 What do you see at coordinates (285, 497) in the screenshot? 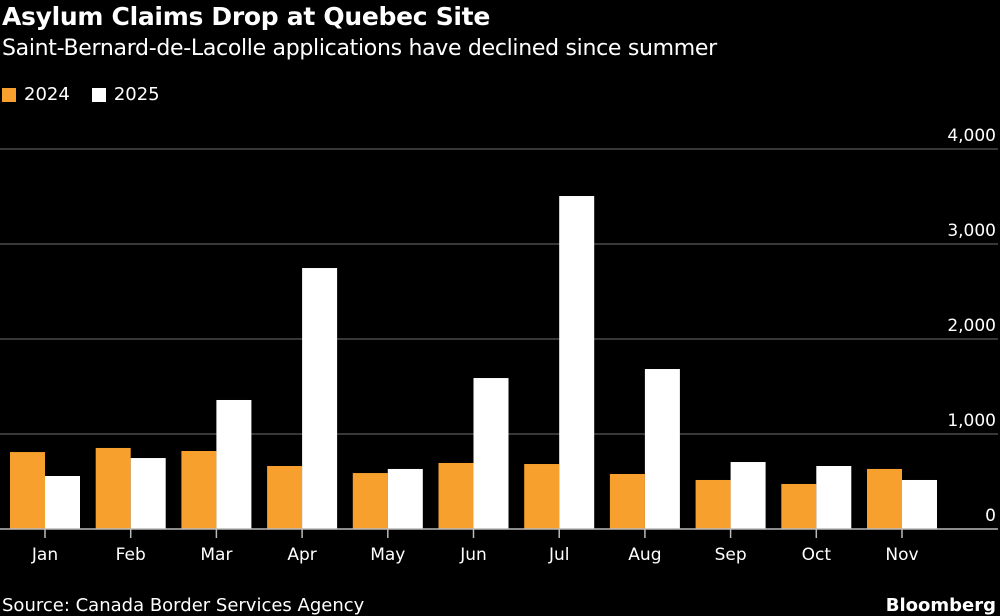
I see `bar-2024-apr` at bounding box center [285, 497].